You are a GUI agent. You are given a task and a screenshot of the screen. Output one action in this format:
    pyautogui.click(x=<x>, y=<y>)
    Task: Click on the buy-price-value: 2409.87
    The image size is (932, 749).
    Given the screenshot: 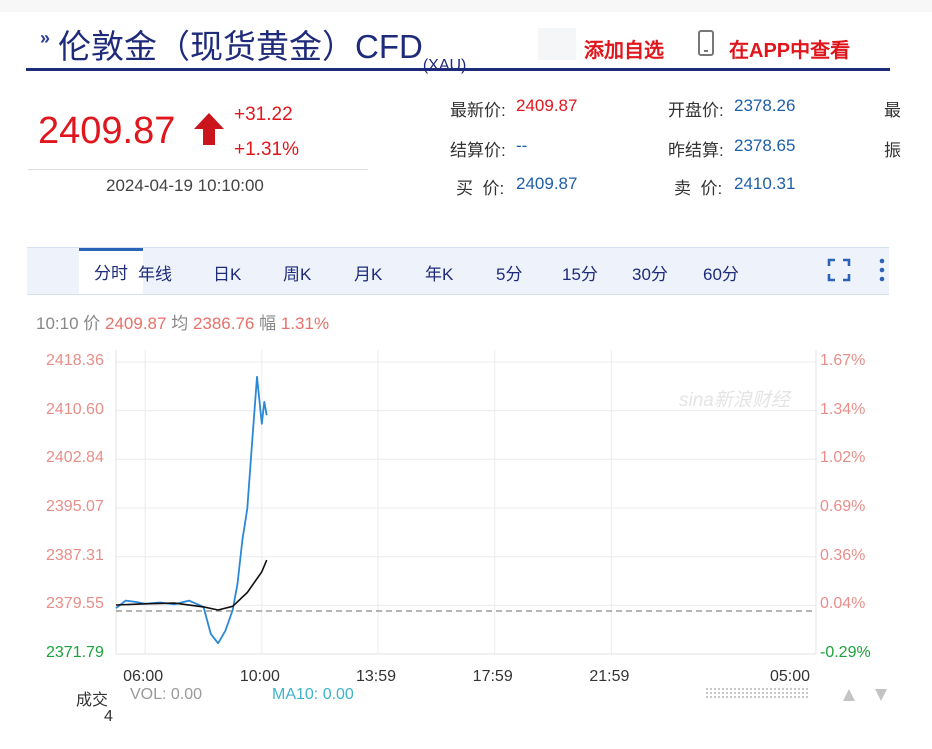 What is the action you would take?
    pyautogui.click(x=547, y=183)
    